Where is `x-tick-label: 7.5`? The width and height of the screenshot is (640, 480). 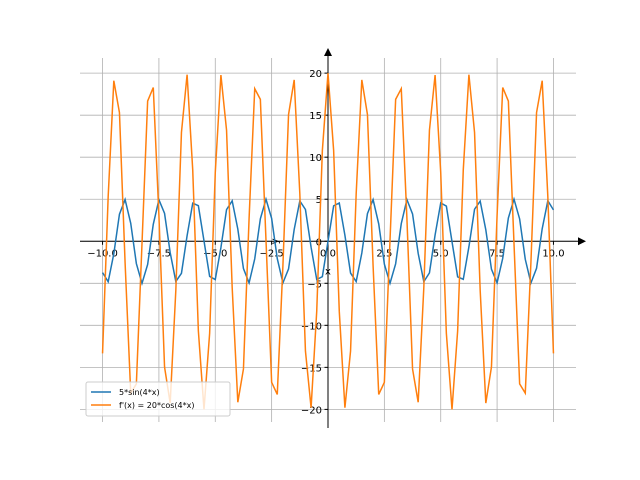
x-tick-label: 7.5 is located at coordinates (497, 253).